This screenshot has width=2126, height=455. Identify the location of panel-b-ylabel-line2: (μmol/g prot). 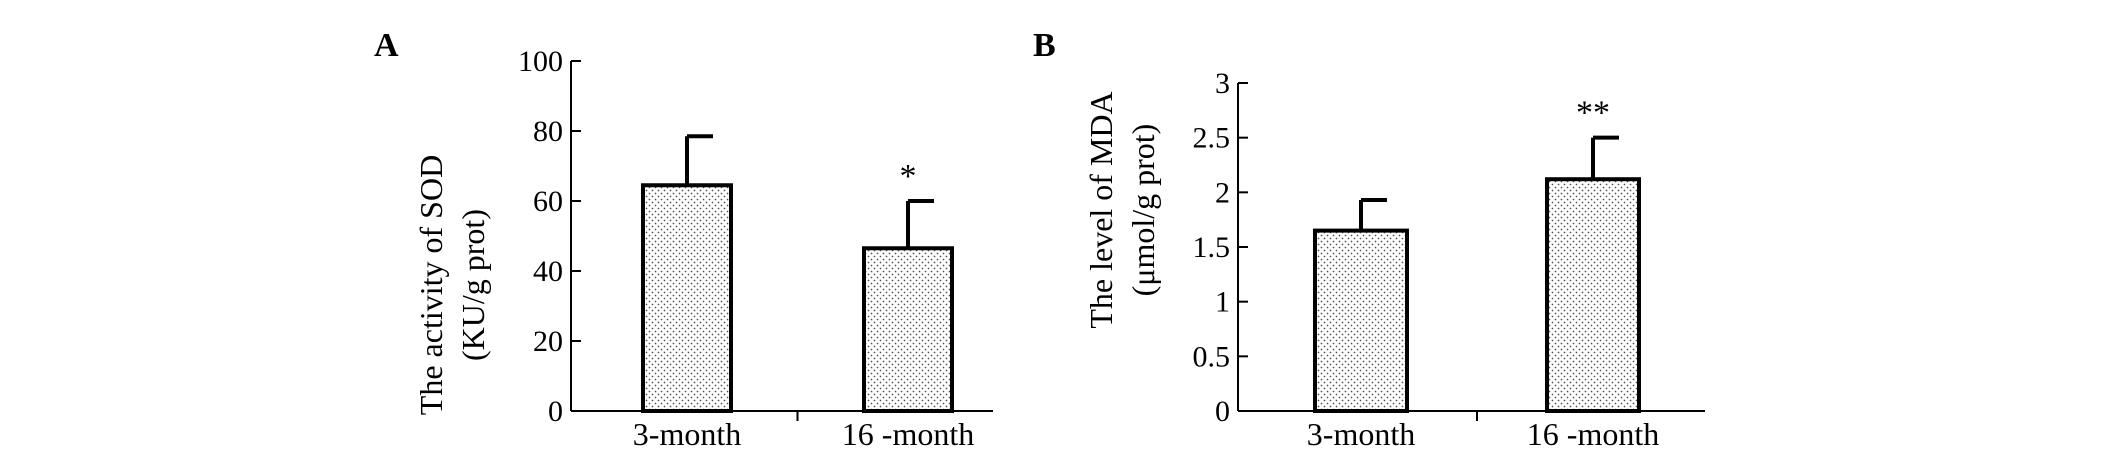
(1143, 210).